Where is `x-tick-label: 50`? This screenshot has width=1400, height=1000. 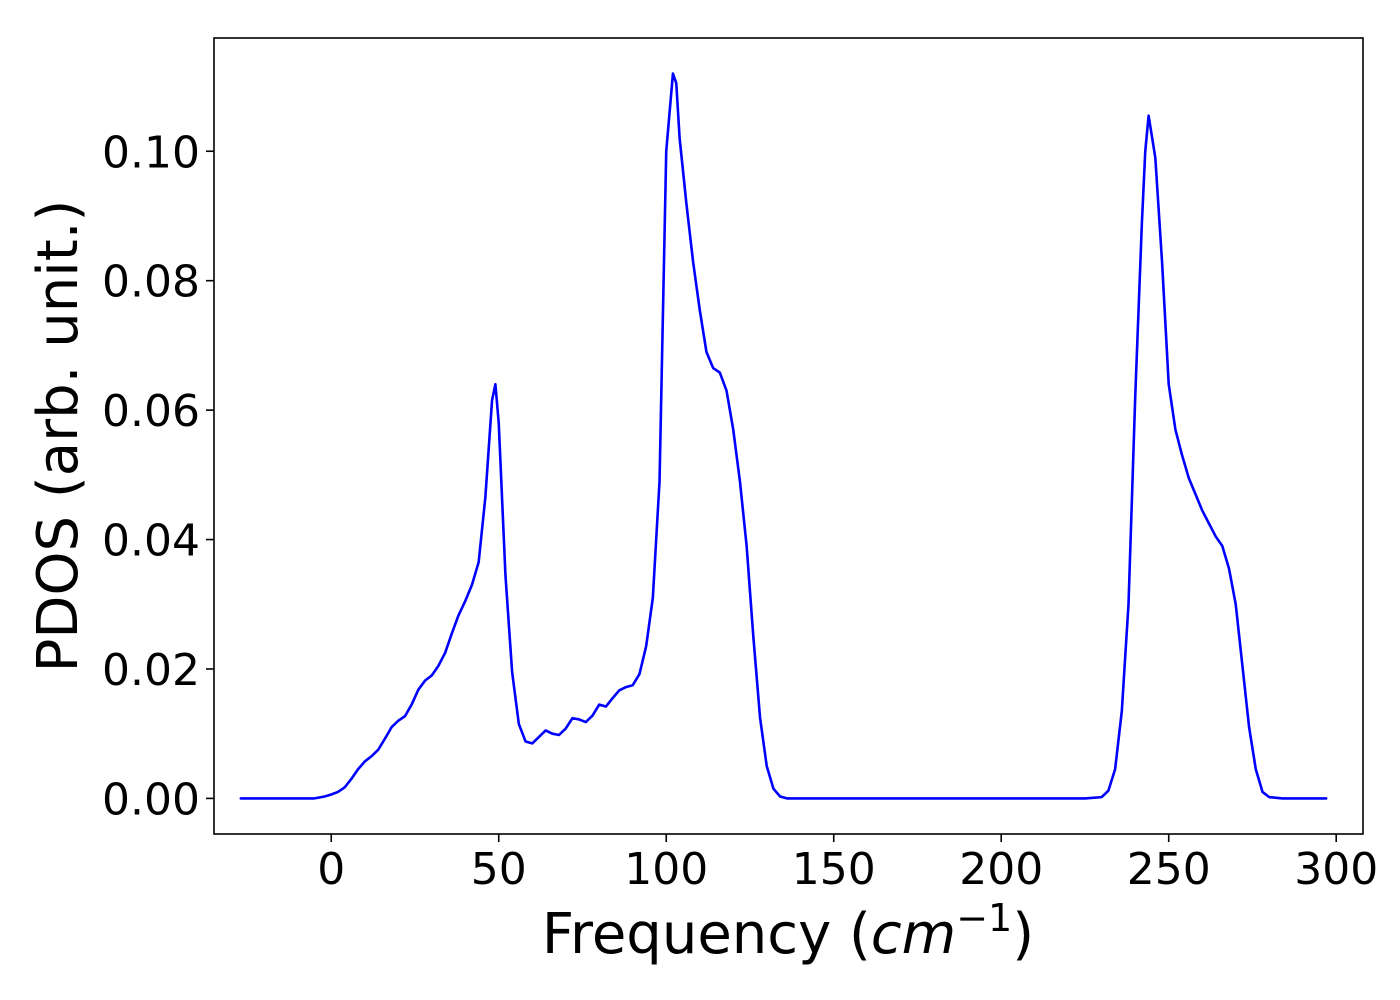
x-tick-label: 50 is located at coordinates (499, 869).